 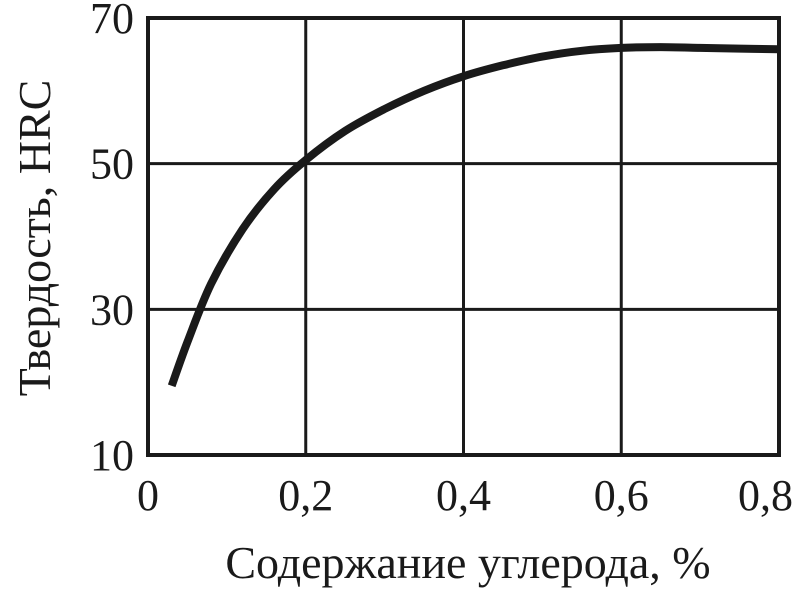 I want to click on x-tick-label: 0,4, so click(x=463, y=495).